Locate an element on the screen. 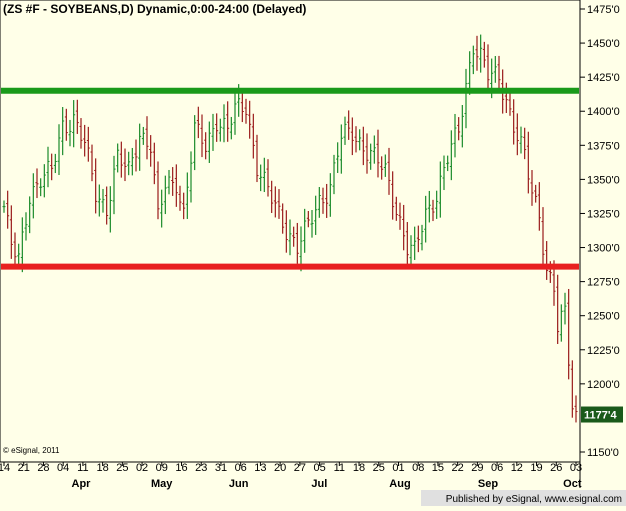  last-price-box is located at coordinates (602, 414).